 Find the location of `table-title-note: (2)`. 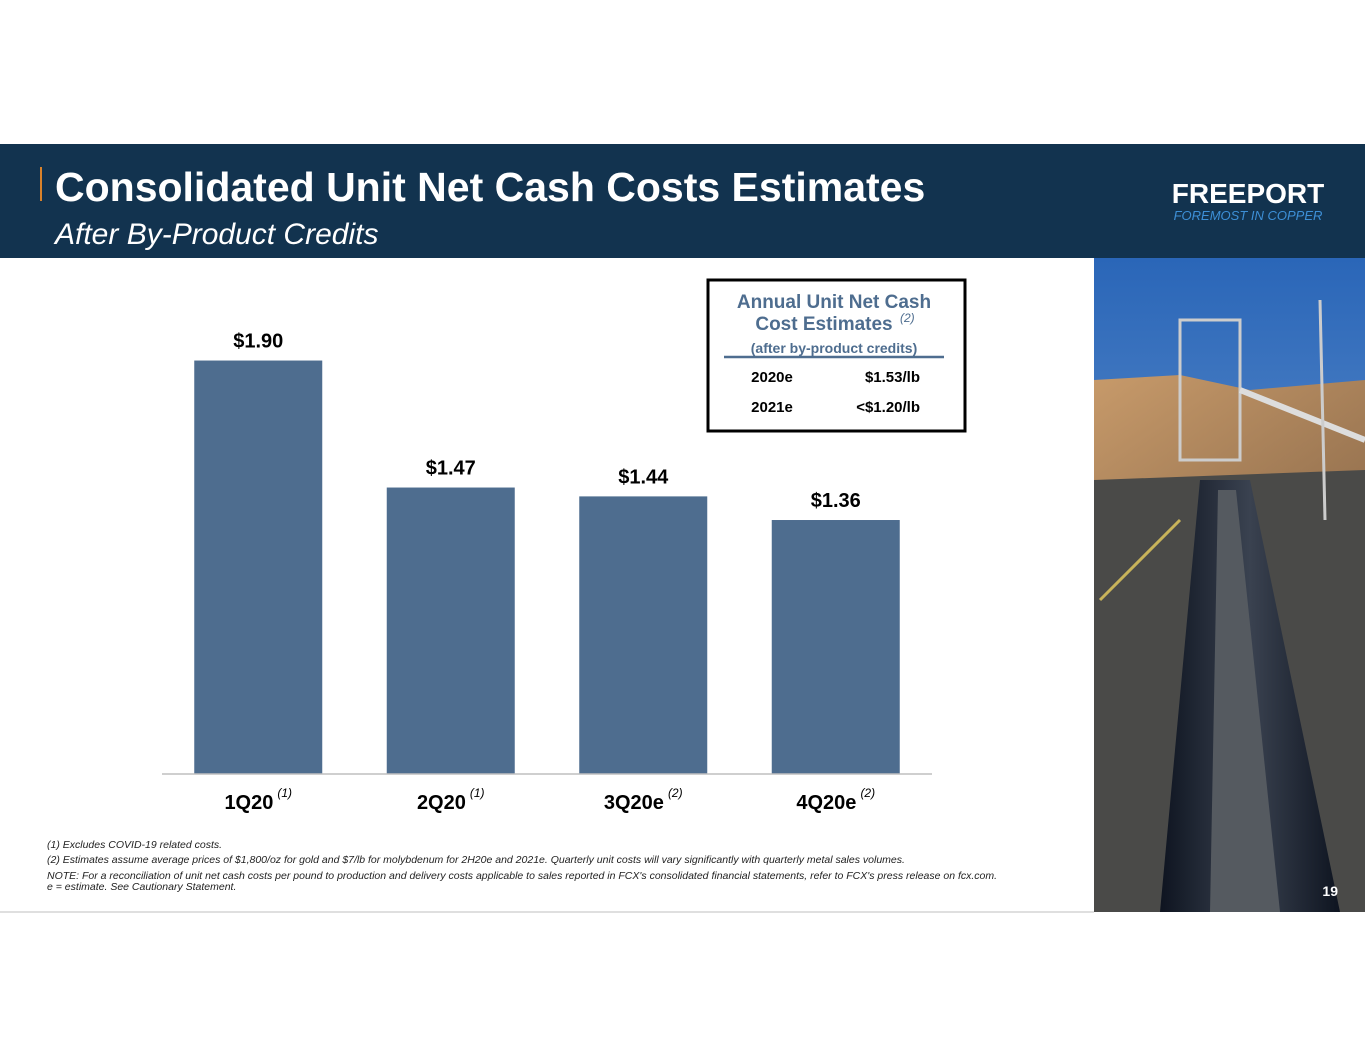

table-title-note: (2) is located at coordinates (907, 318).